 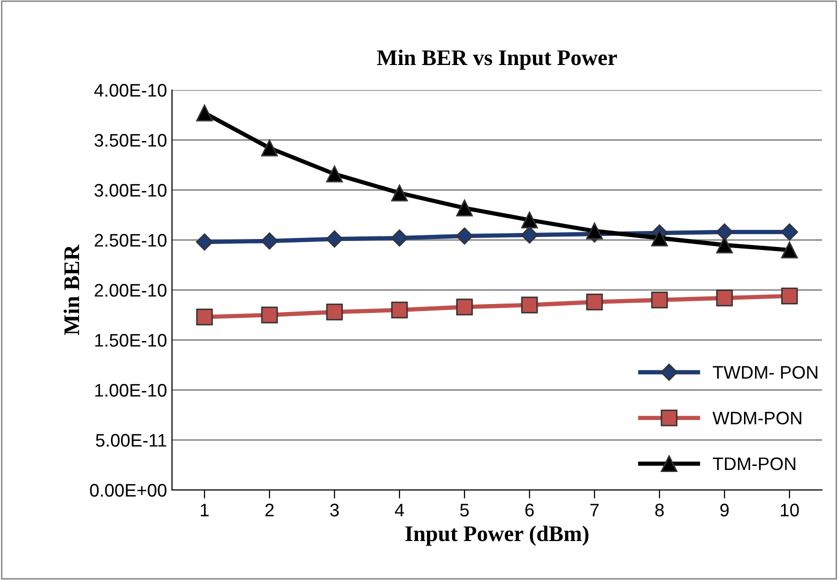 What do you see at coordinates (72, 289) in the screenshot?
I see `y-axis-title: Min BER` at bounding box center [72, 289].